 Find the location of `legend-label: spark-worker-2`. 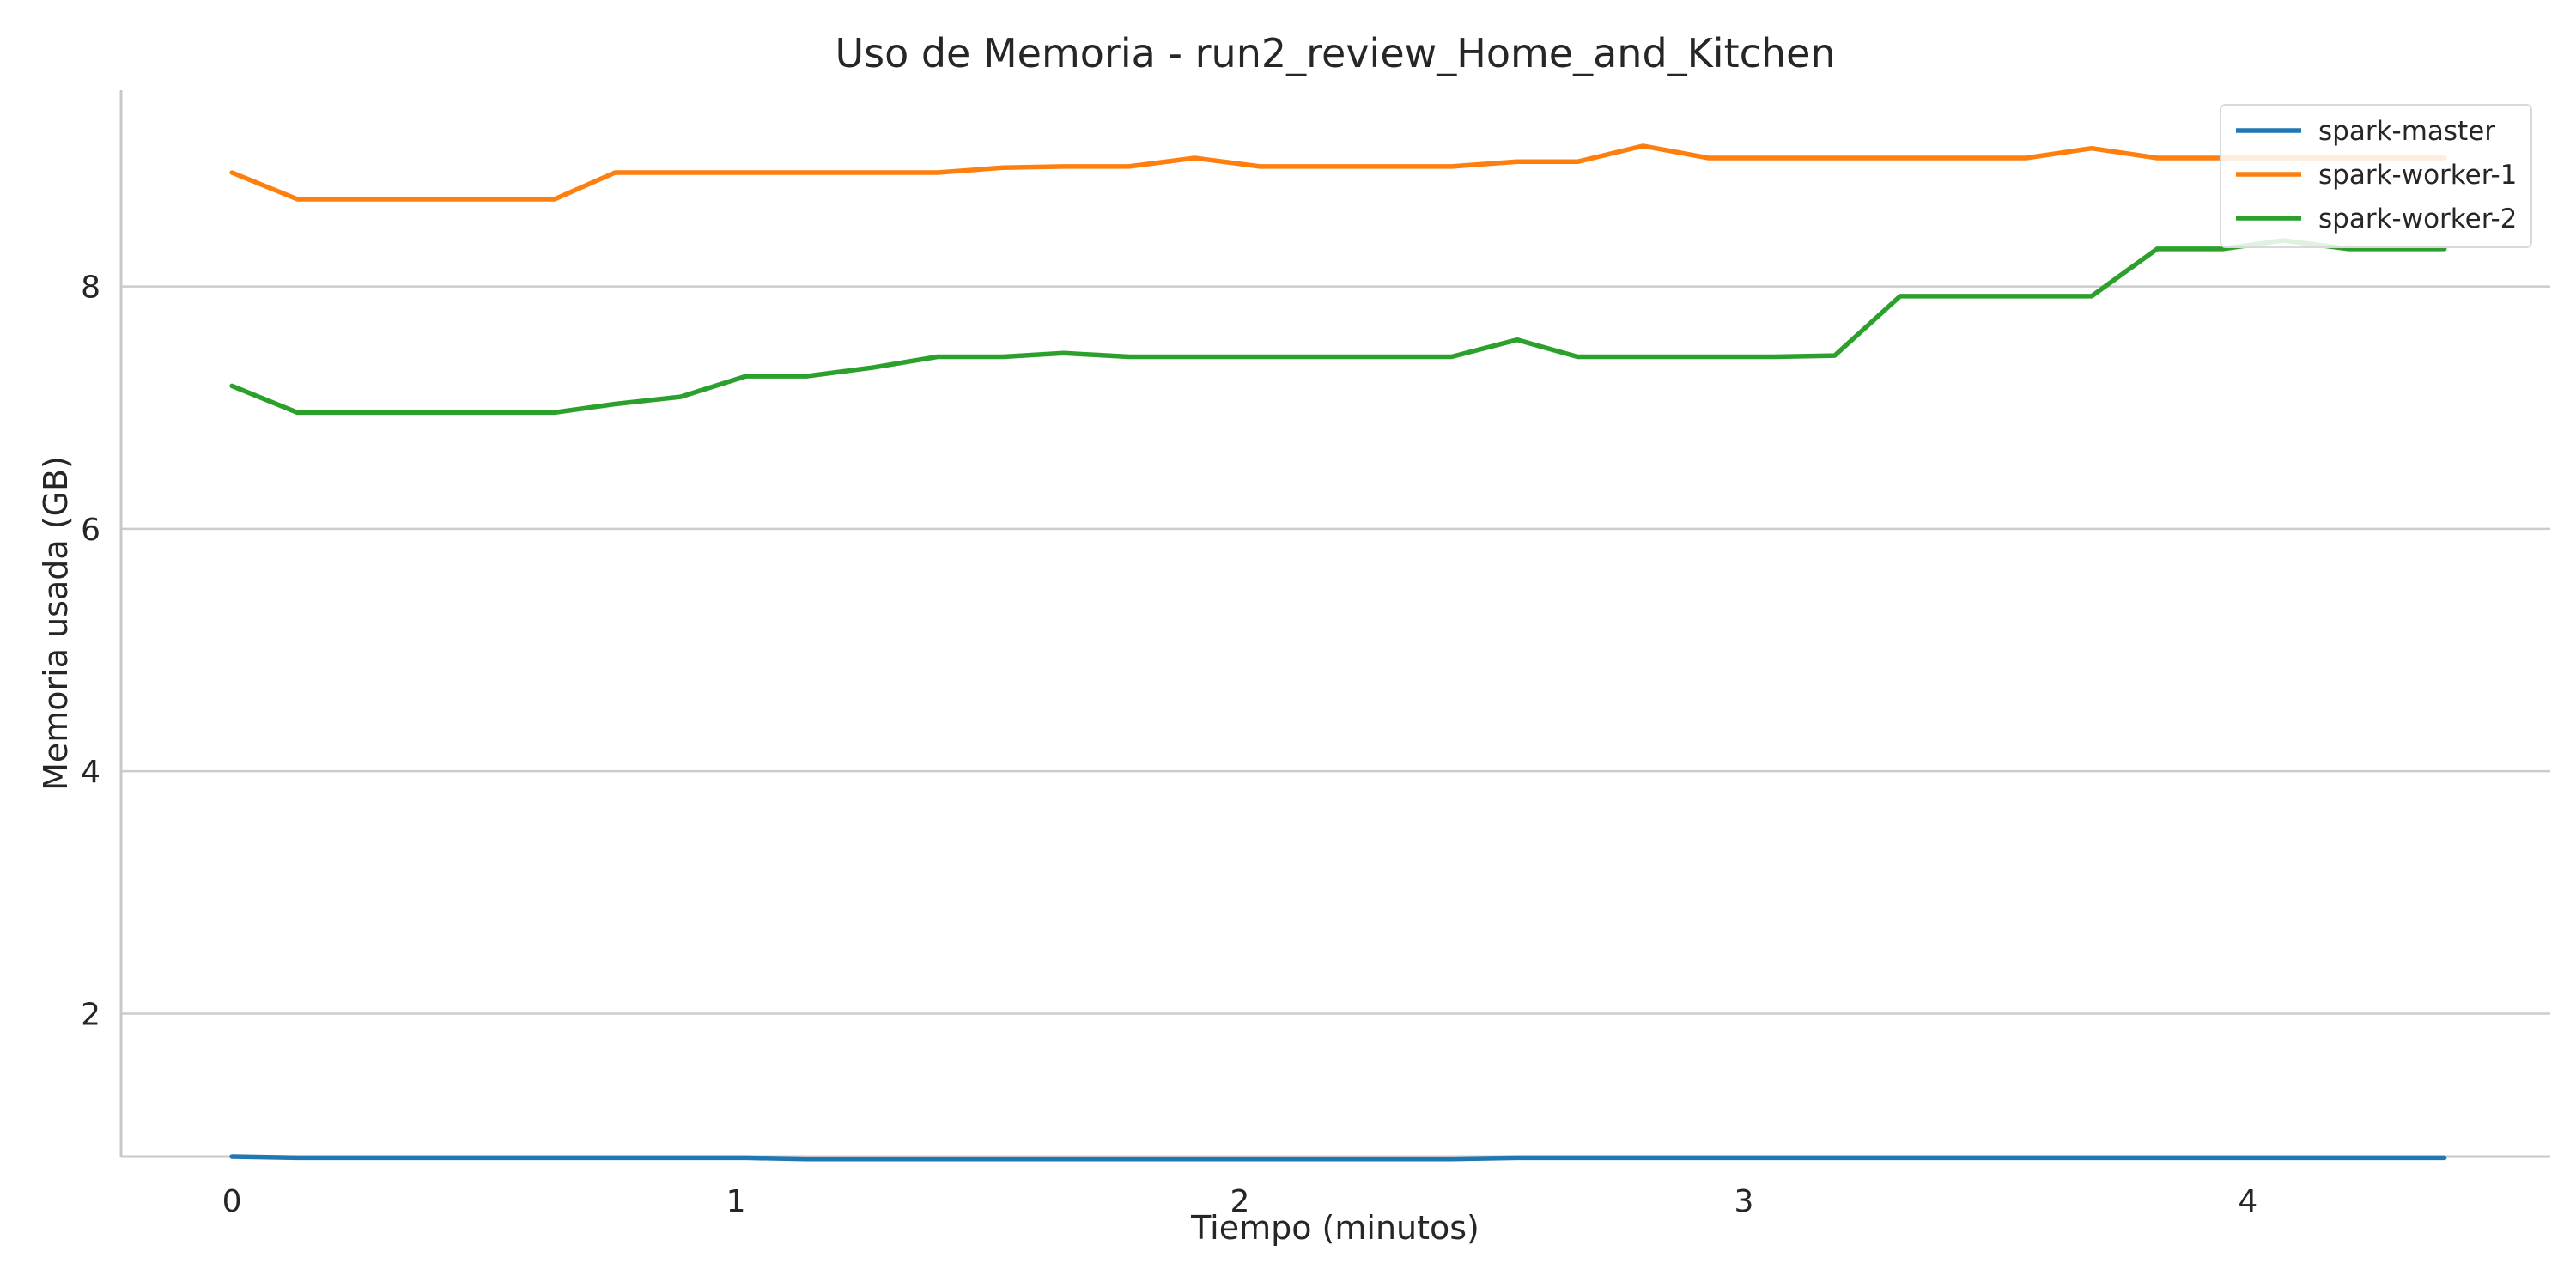

legend-label: spark-worker-2 is located at coordinates (2418, 219).